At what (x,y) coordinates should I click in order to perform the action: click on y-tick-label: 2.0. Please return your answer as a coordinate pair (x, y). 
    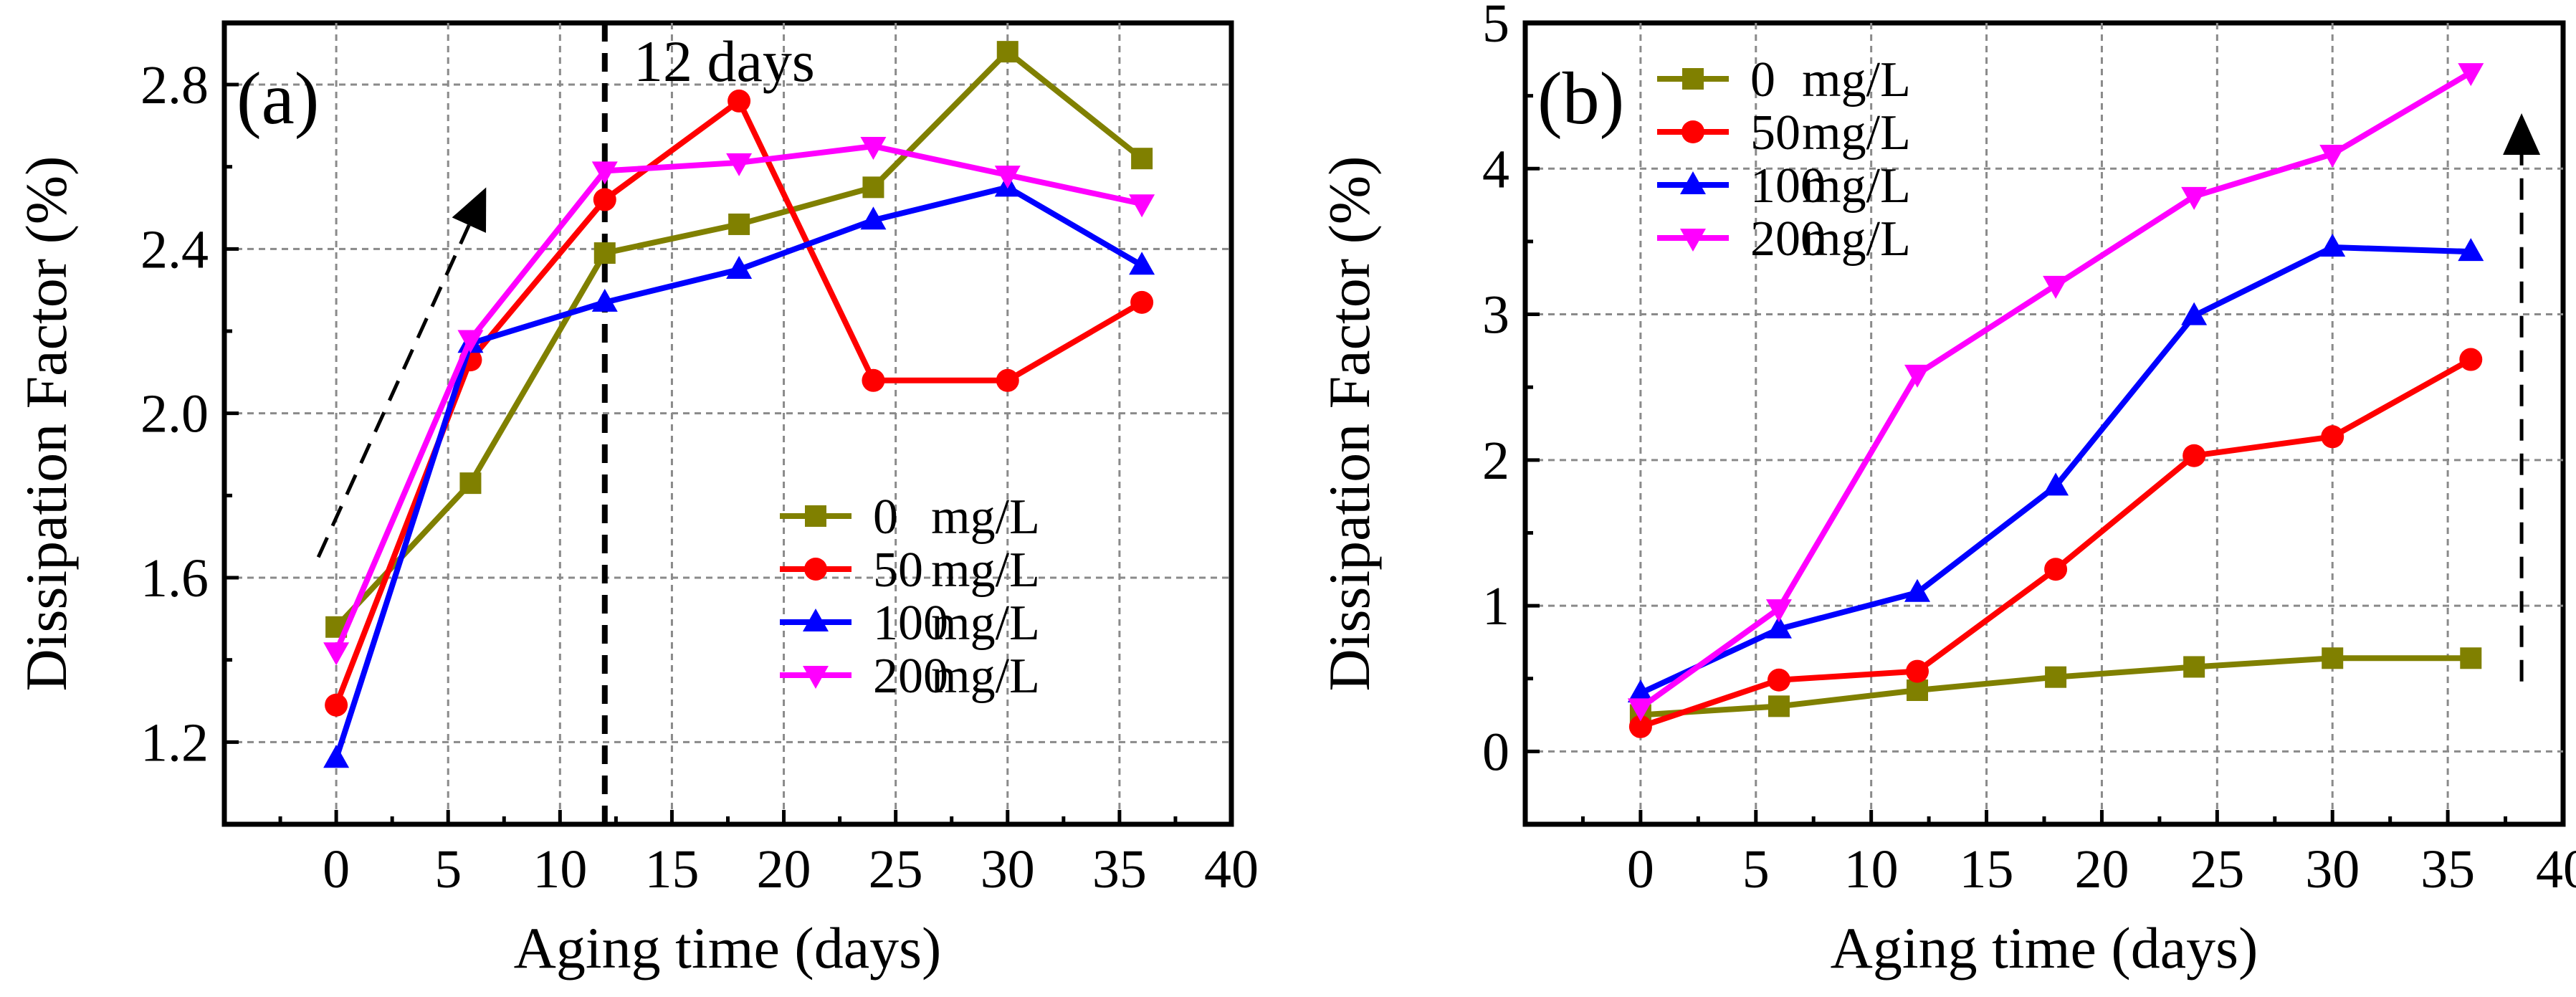
    Looking at the image, I should click on (174, 414).